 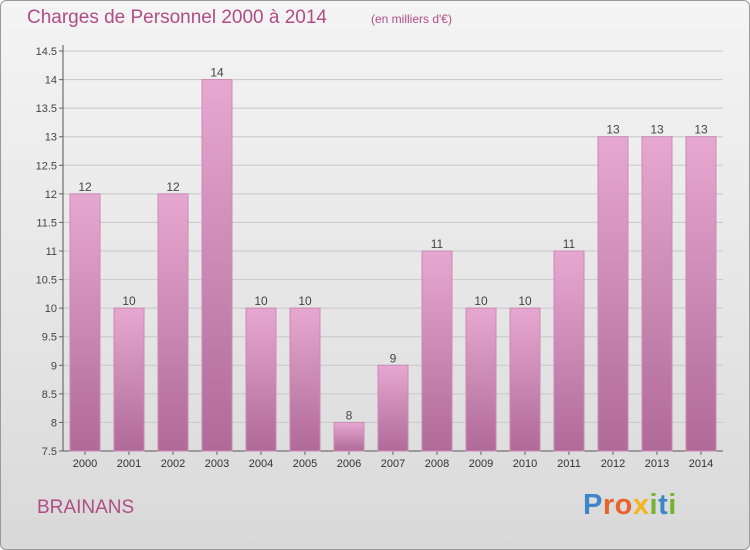 What do you see at coordinates (593, 505) in the screenshot?
I see `logo-letter: P` at bounding box center [593, 505].